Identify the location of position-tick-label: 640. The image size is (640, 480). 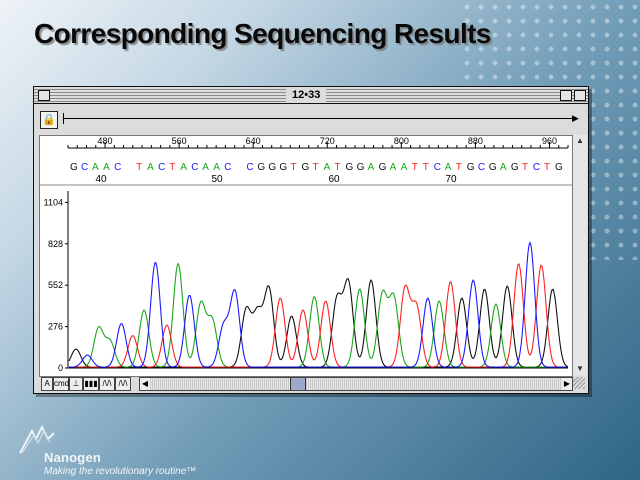
(253, 141).